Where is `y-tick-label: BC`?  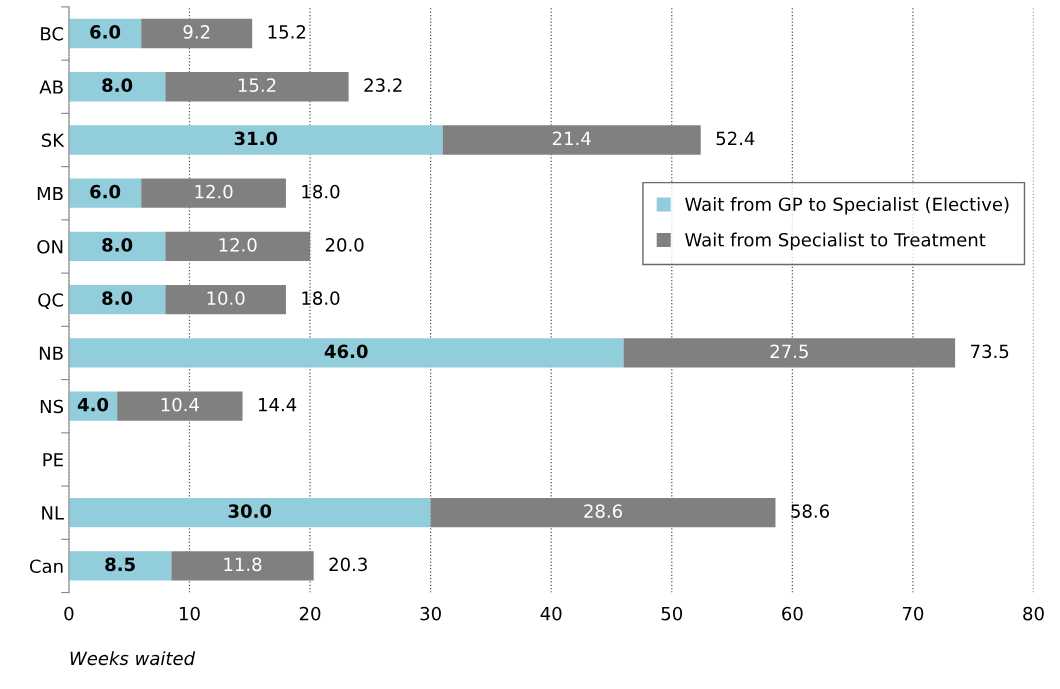 y-tick-label: BC is located at coordinates (52, 33).